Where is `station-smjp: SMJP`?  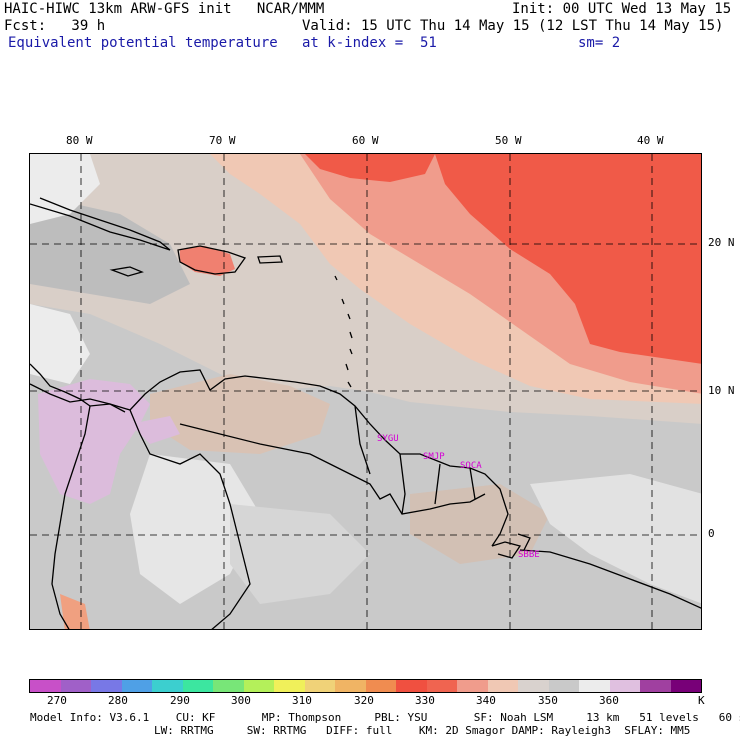 station-smjp: SMJP is located at coordinates (434, 457).